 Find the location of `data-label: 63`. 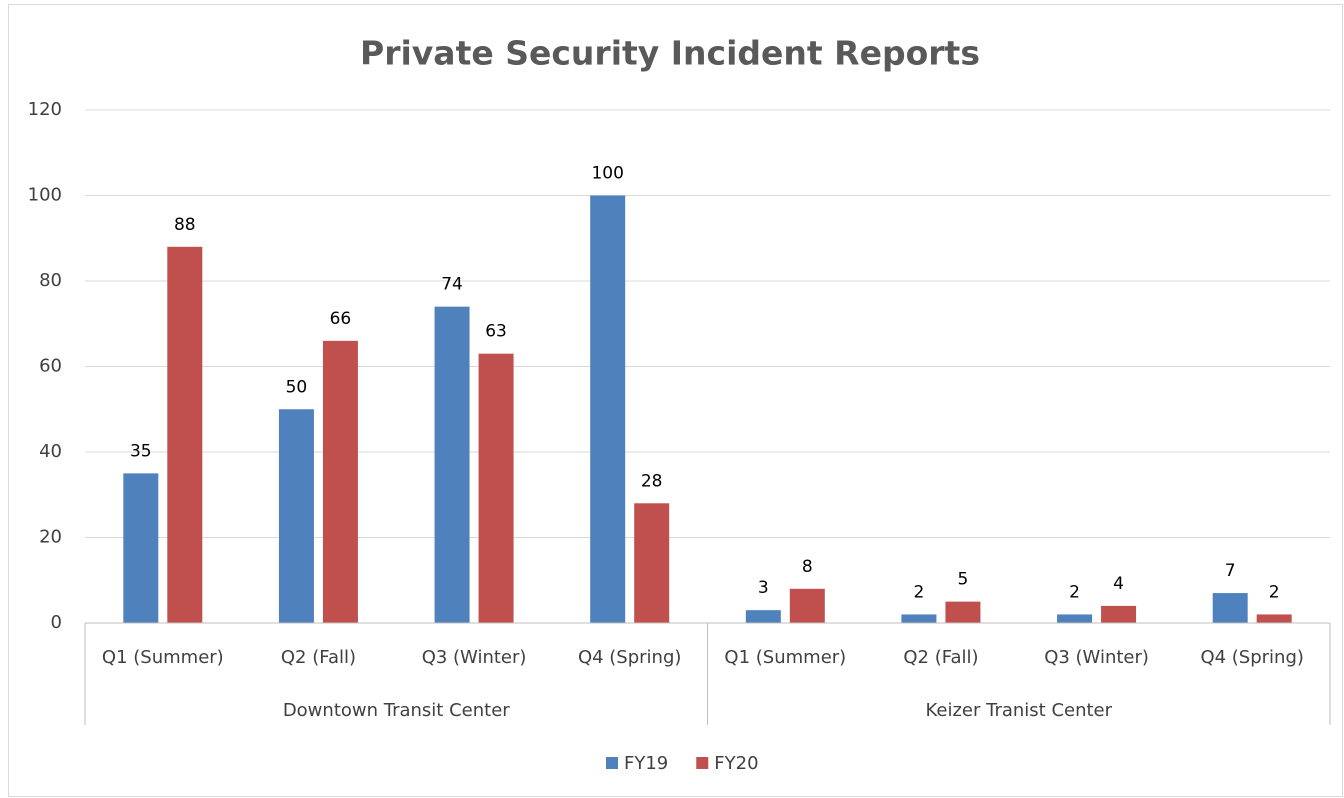

data-label: 63 is located at coordinates (496, 332).